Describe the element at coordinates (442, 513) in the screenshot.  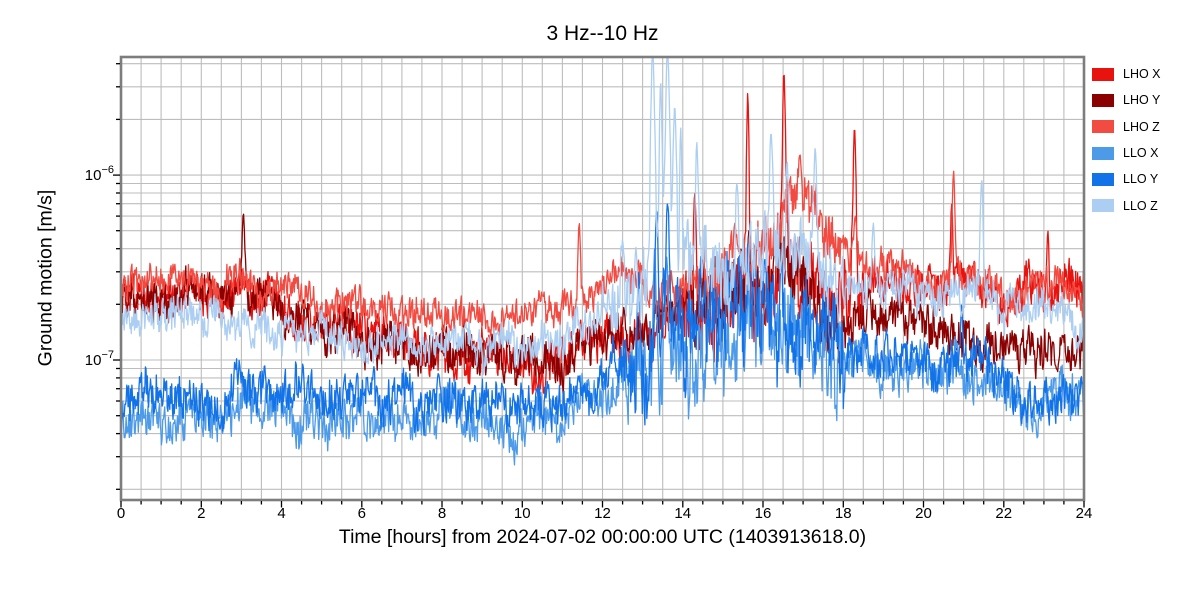
I see `x-tick-label: 8` at that location.